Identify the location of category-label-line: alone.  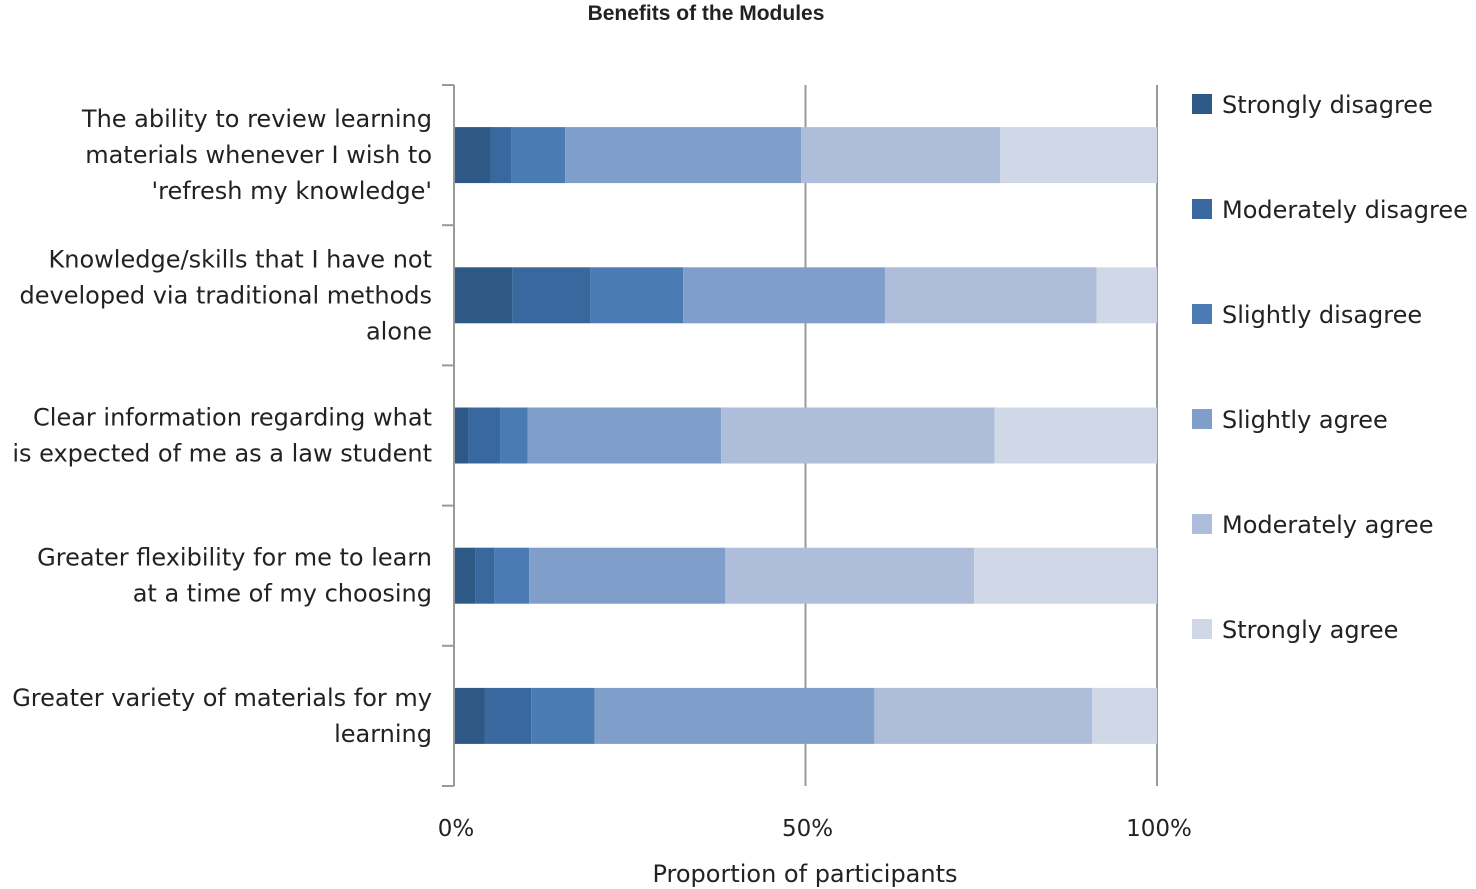
(399, 331).